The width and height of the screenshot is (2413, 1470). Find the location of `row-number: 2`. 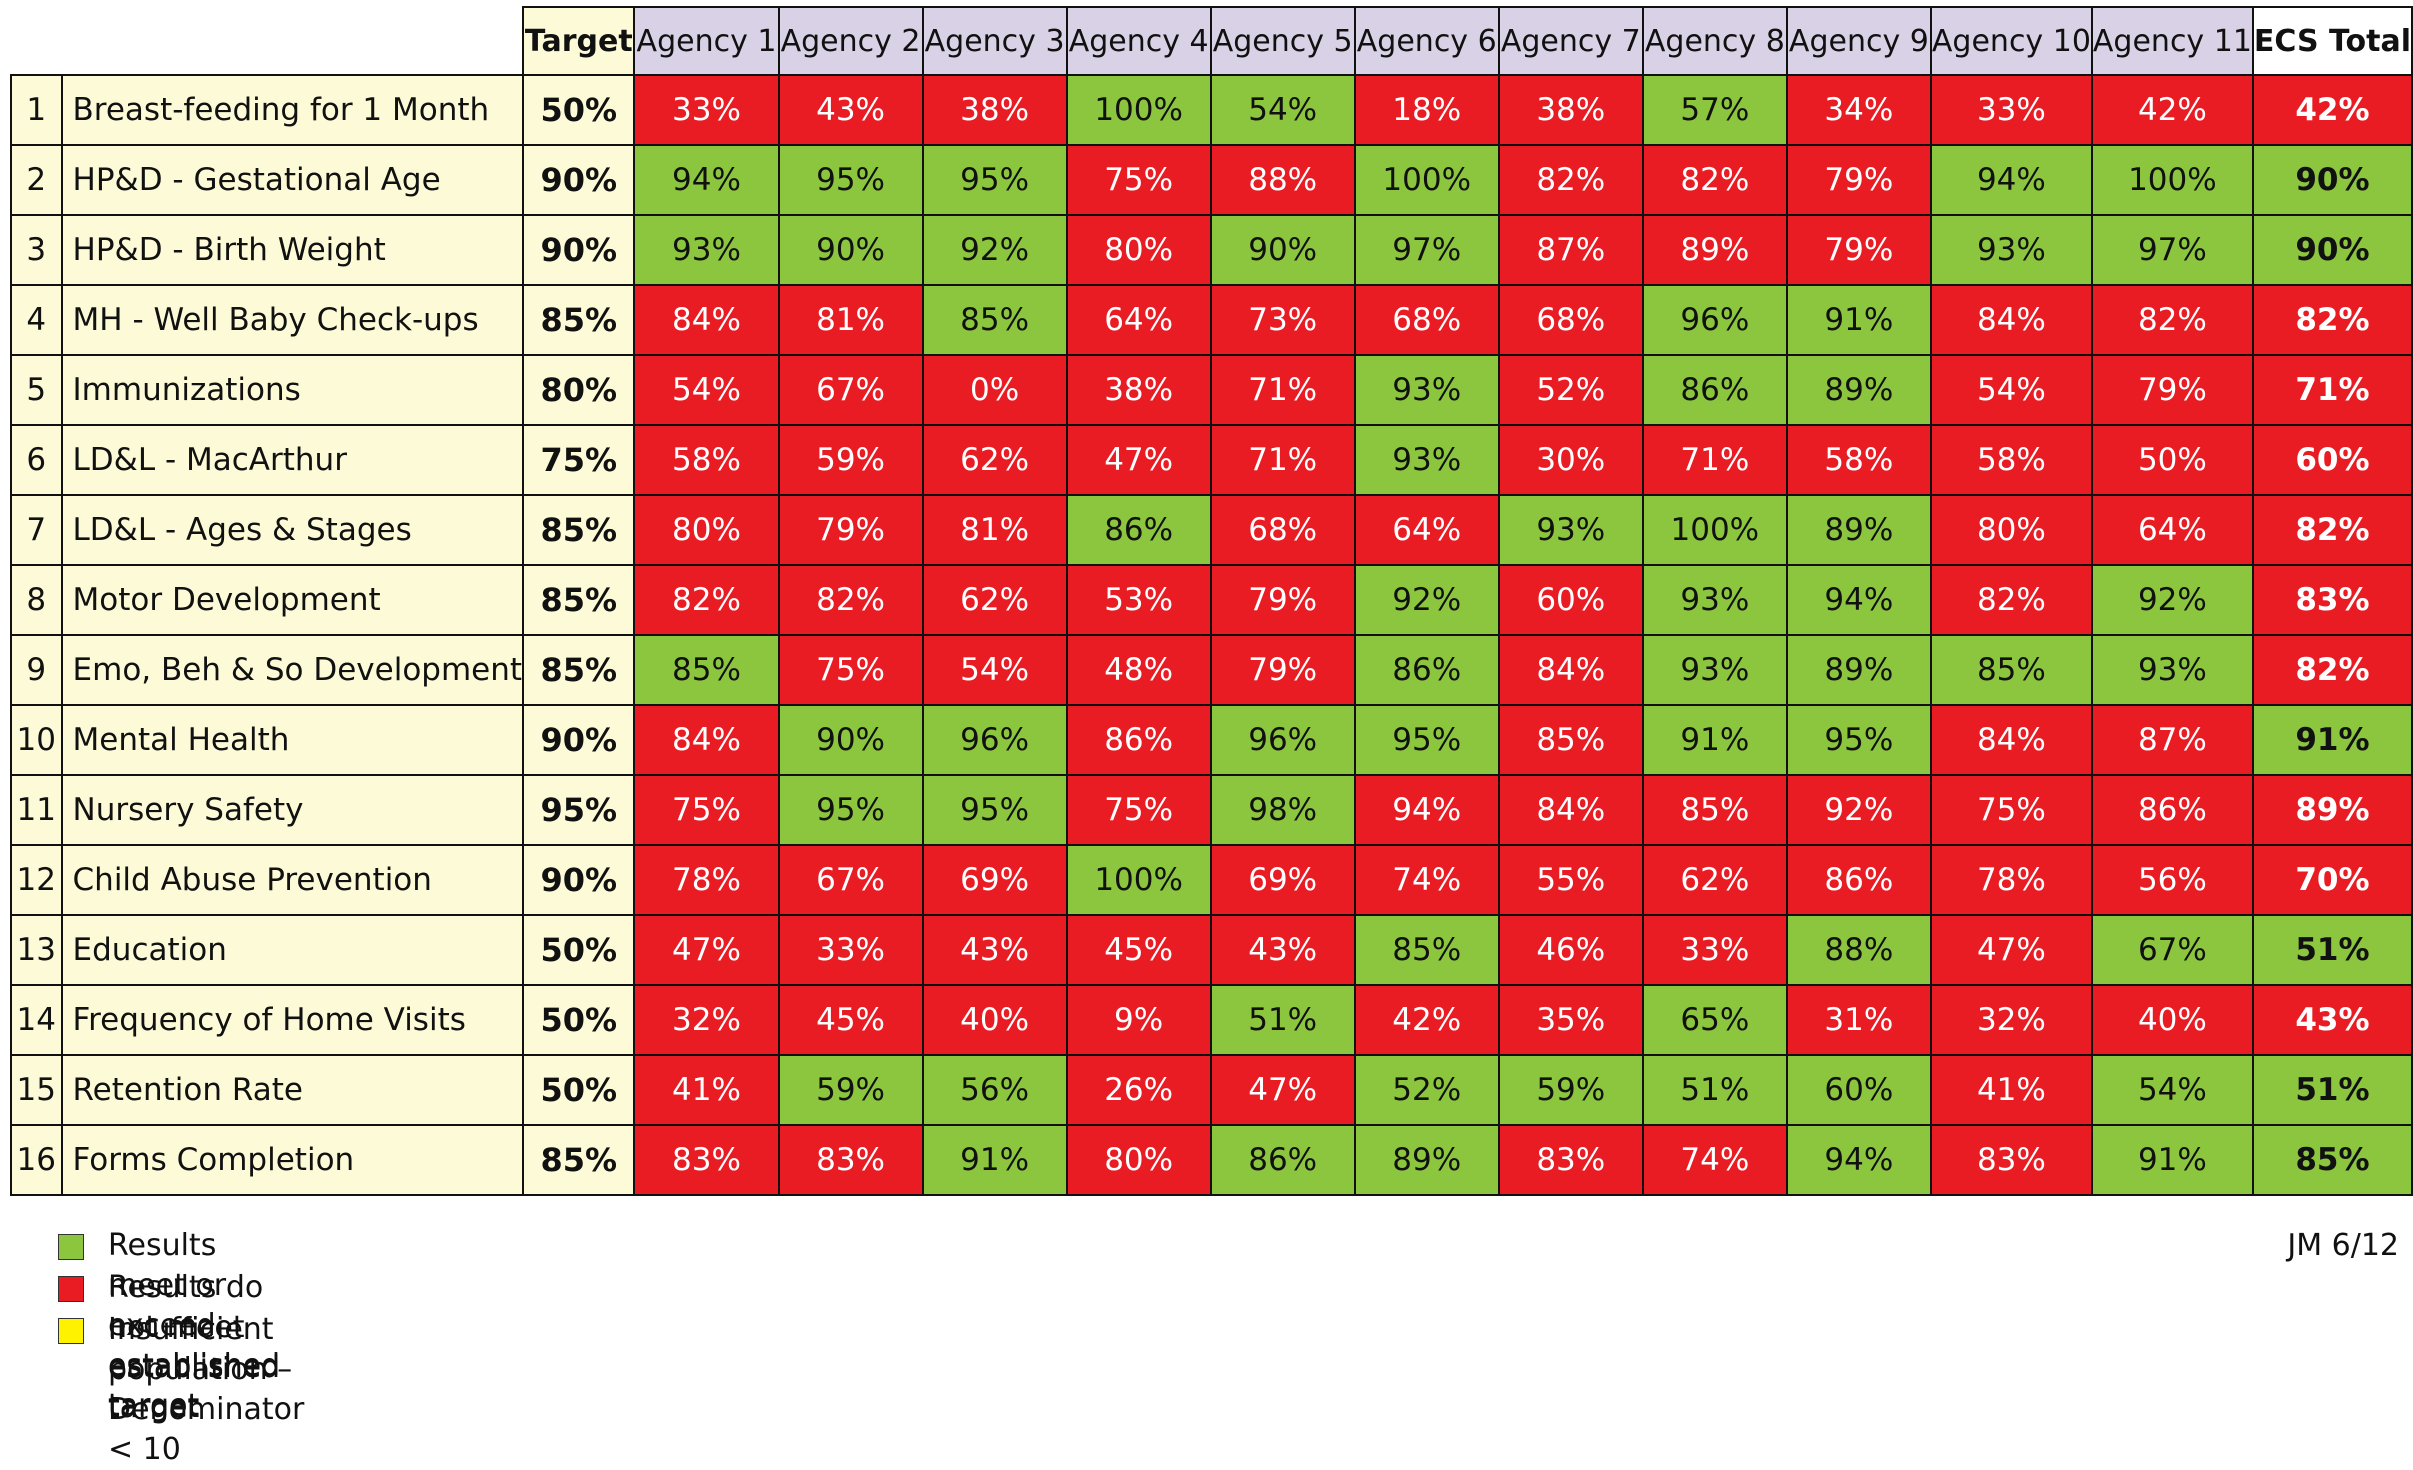

row-number: 2 is located at coordinates (36, 180).